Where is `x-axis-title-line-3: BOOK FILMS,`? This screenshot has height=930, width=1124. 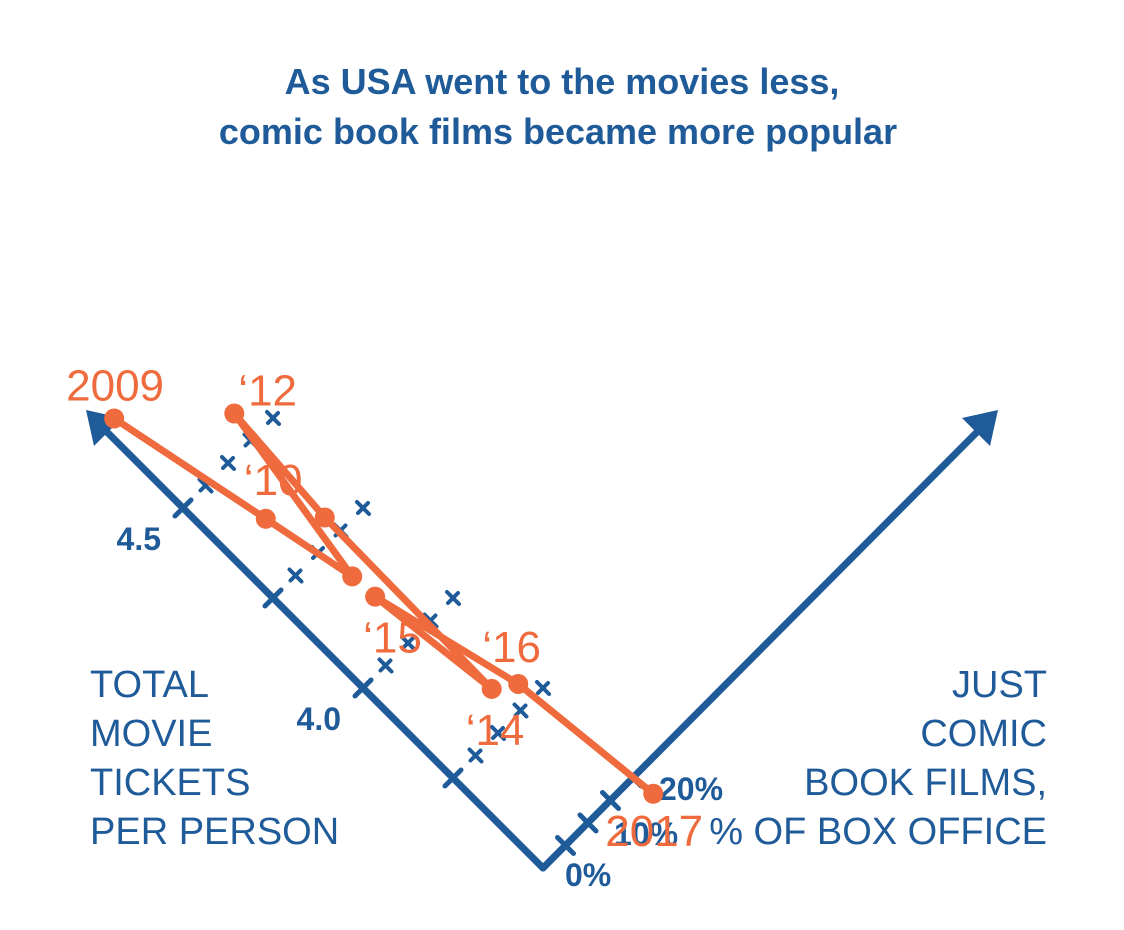
x-axis-title-line-3: BOOK FILMS, is located at coordinates (925, 783).